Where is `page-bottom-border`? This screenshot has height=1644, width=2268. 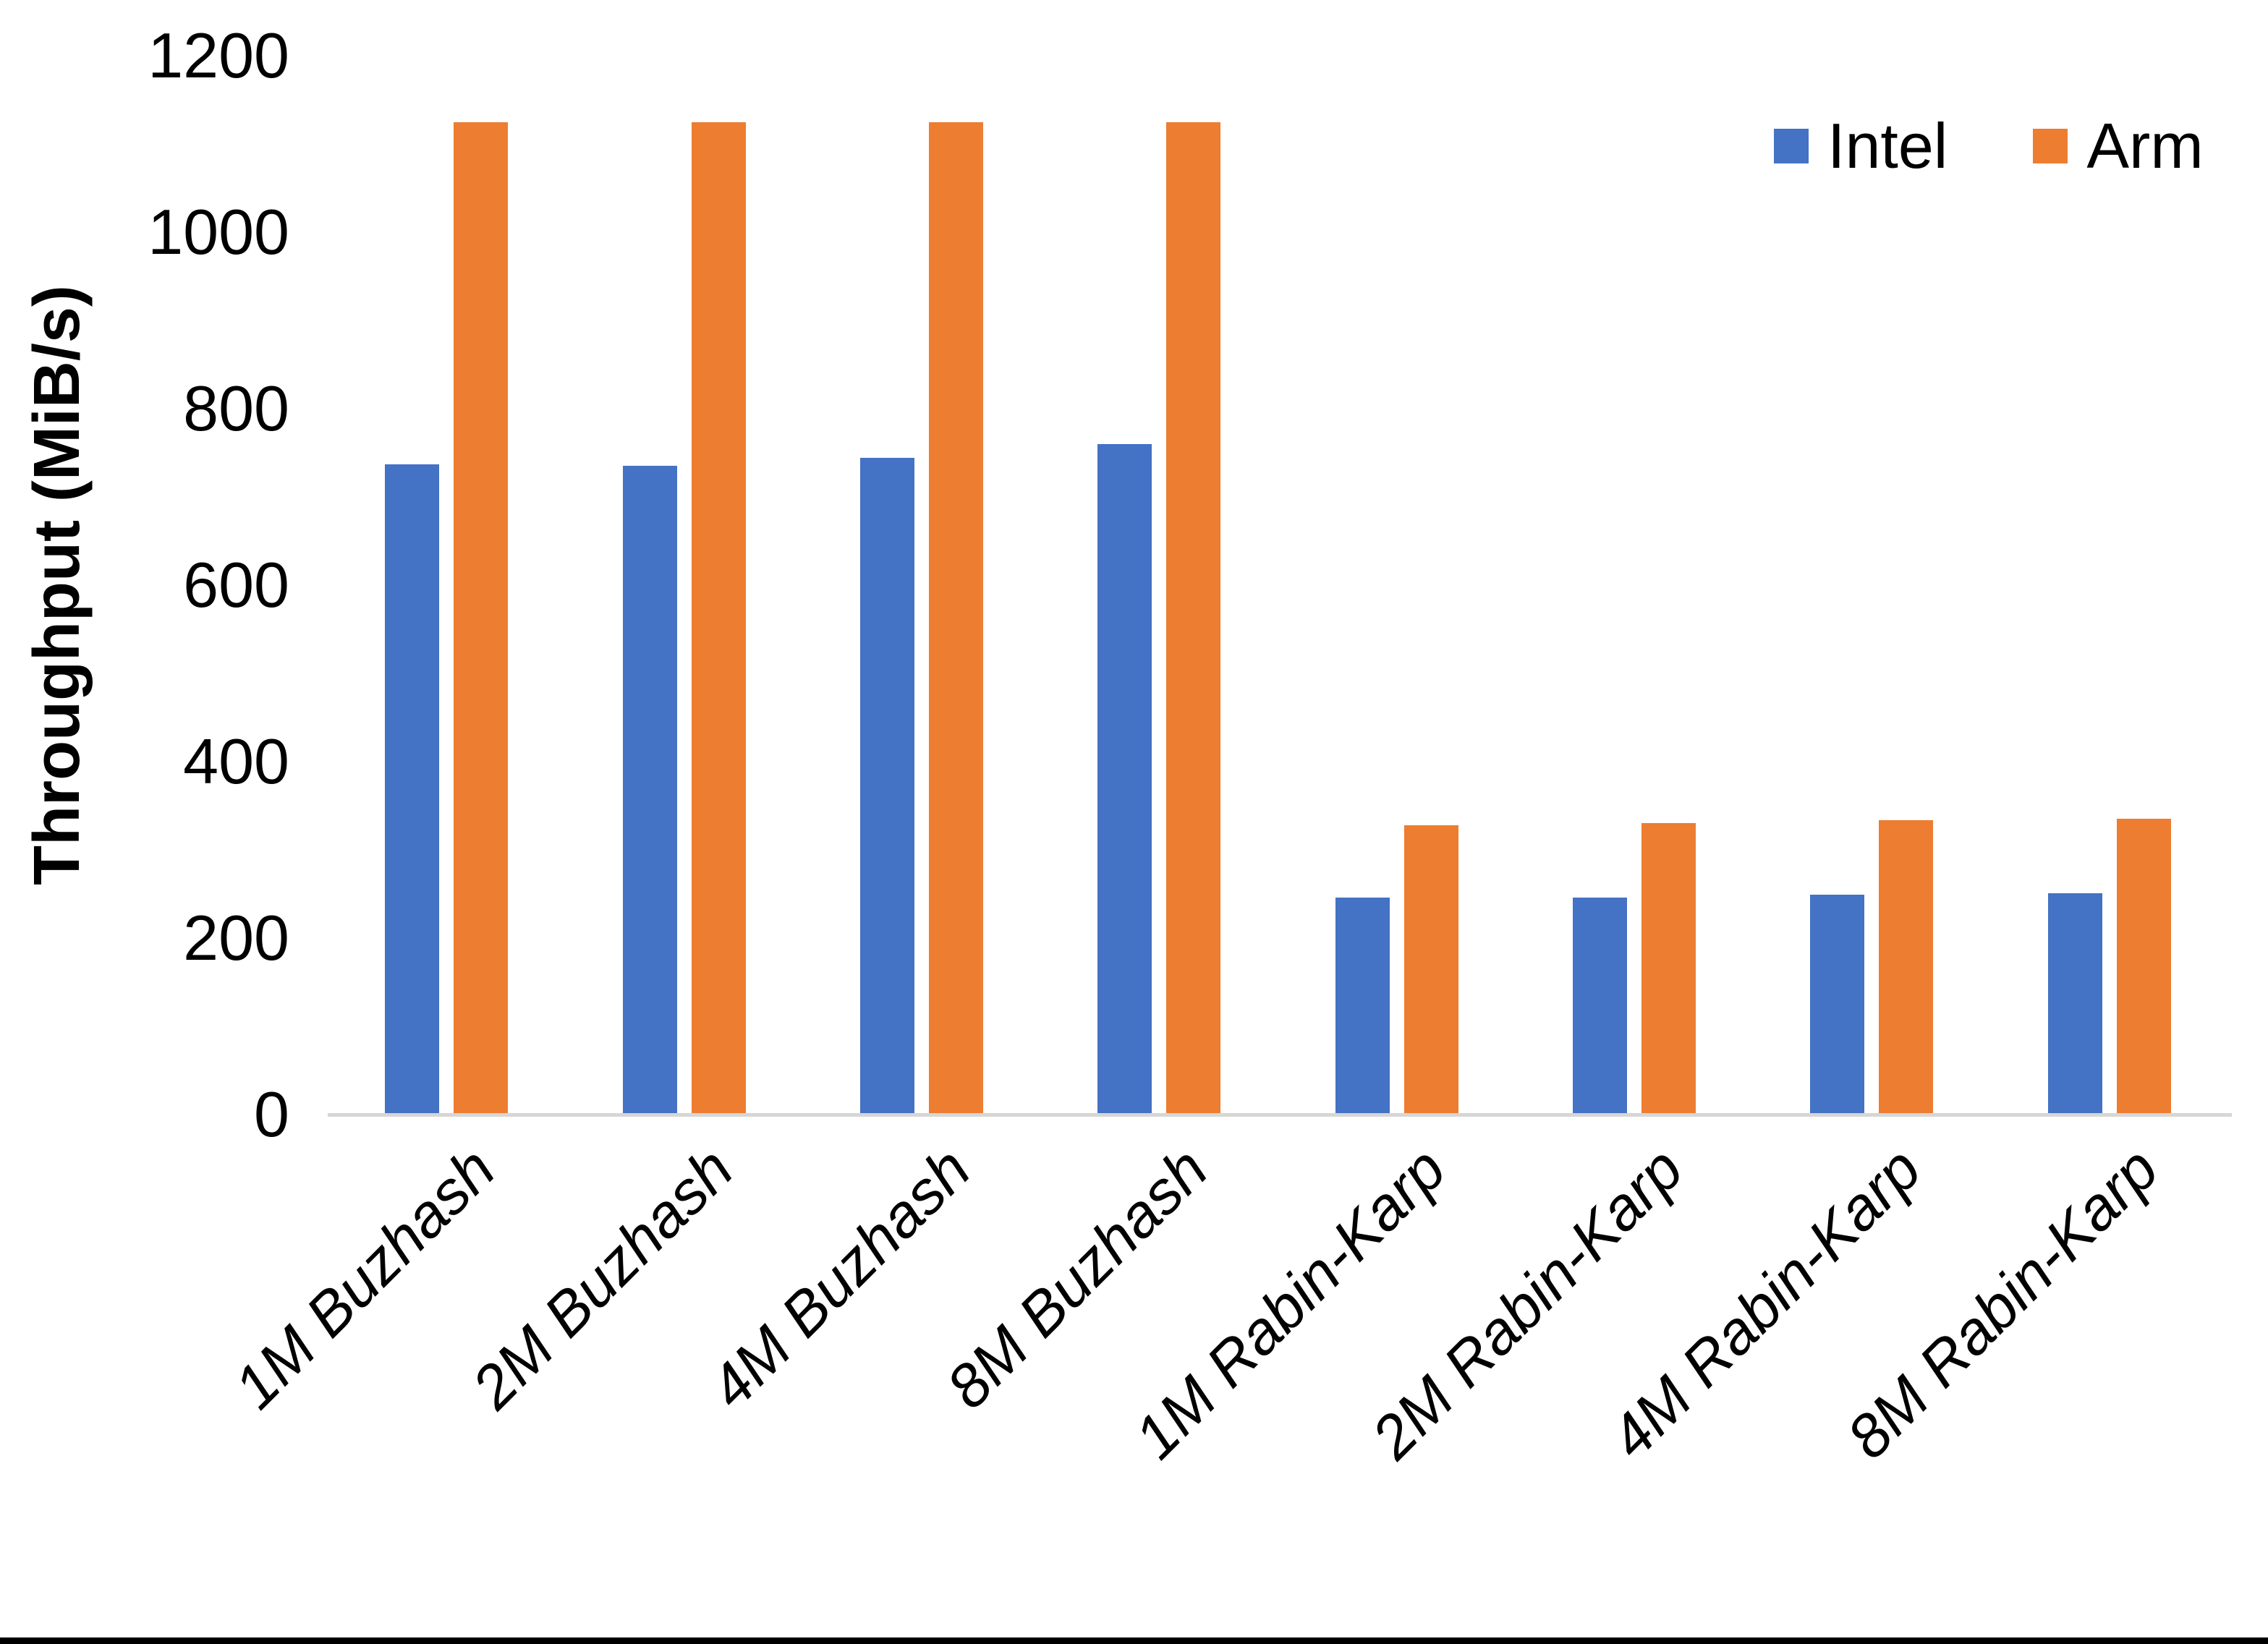 page-bottom-border is located at coordinates (1134, 1640).